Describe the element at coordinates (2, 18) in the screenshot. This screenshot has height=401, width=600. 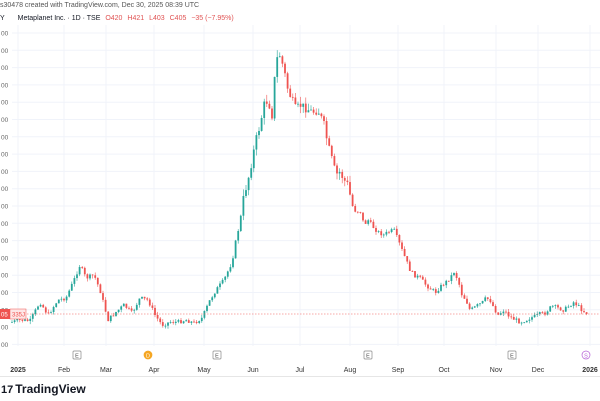
I see `symbol-fragment: Y` at that location.